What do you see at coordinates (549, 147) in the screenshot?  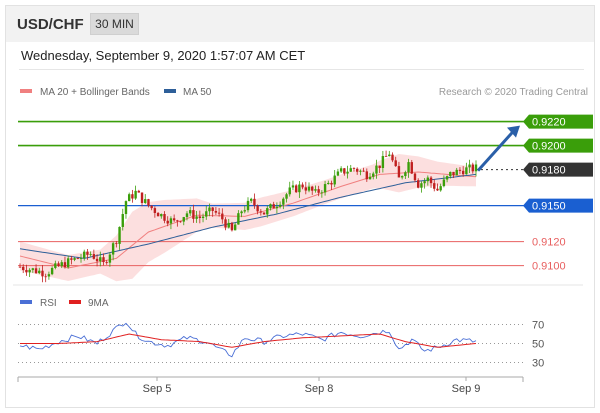 I see `level-label-0.9200: 0.9200` at bounding box center [549, 147].